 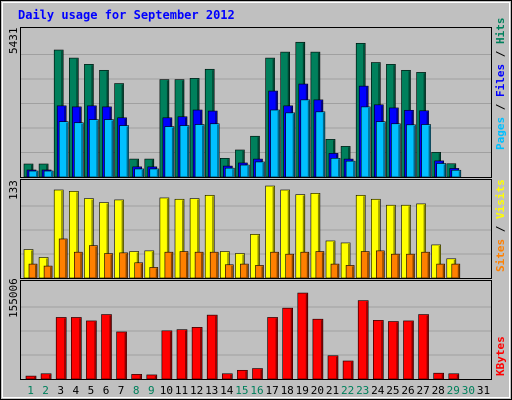 What do you see at coordinates (378, 390) in the screenshot?
I see `x-tick-label: 24` at bounding box center [378, 390].